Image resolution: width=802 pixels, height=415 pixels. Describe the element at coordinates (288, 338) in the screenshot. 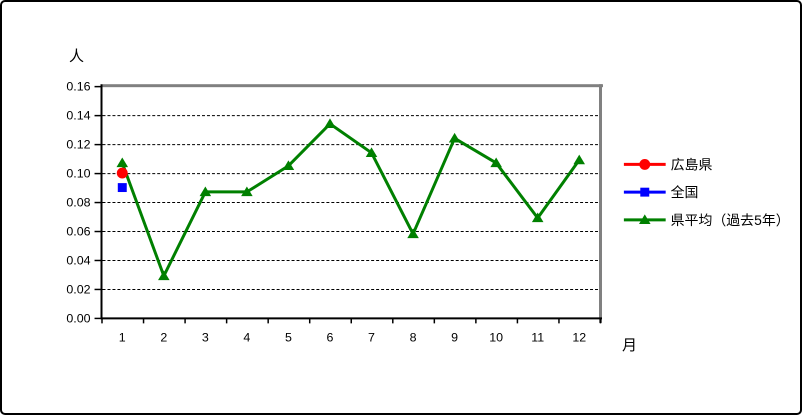

I see `x-tick-label: 5` at that location.